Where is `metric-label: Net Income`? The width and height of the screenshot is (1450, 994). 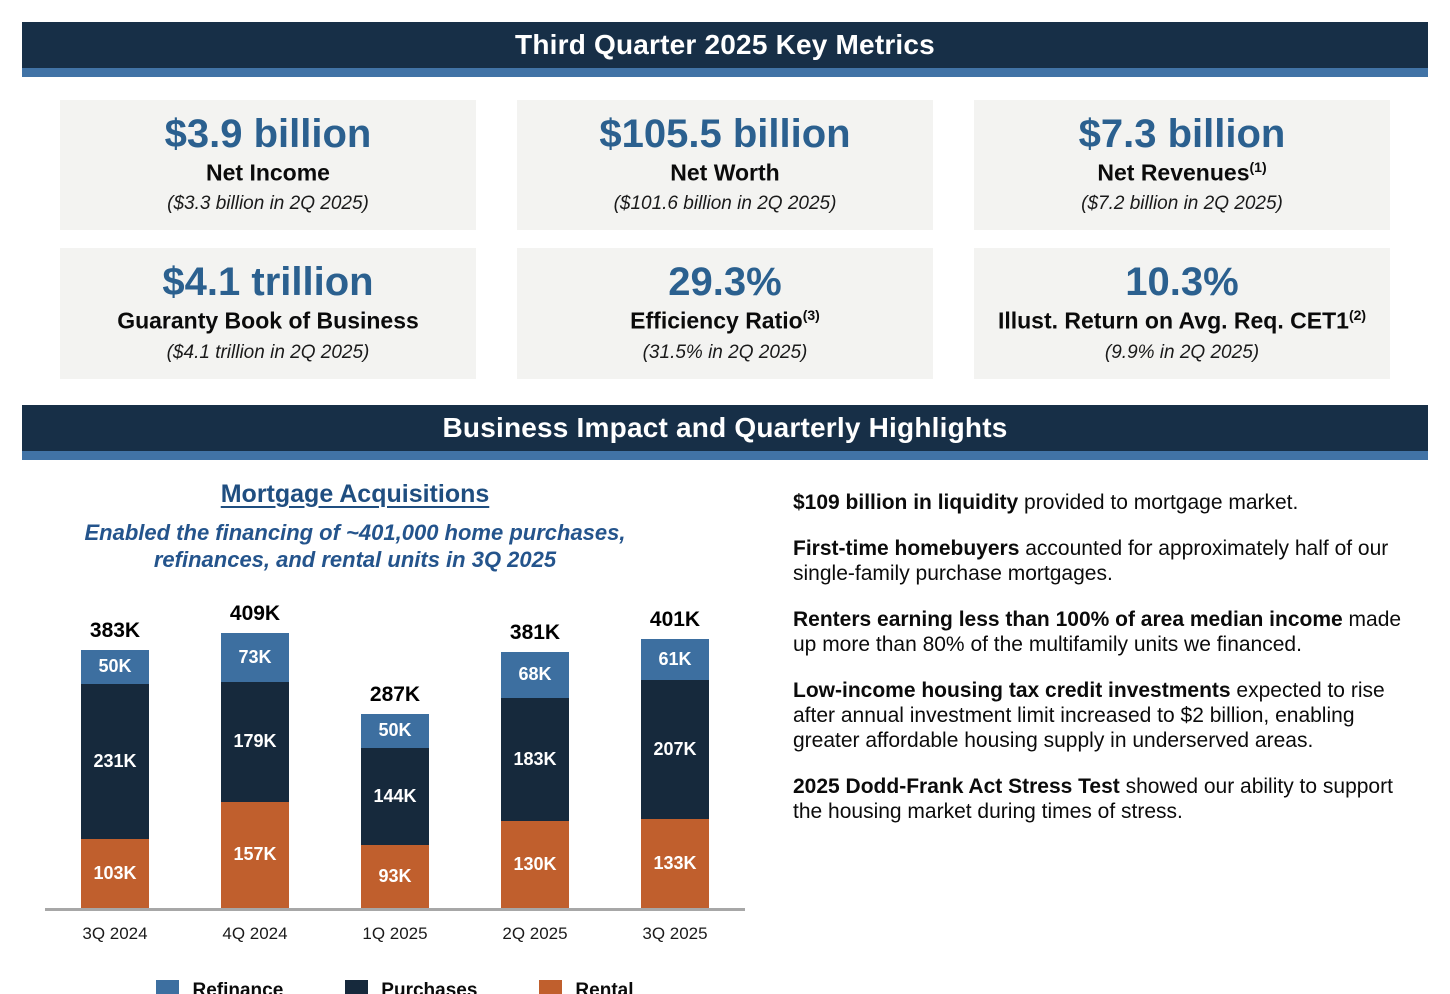 metric-label: Net Income is located at coordinates (268, 172).